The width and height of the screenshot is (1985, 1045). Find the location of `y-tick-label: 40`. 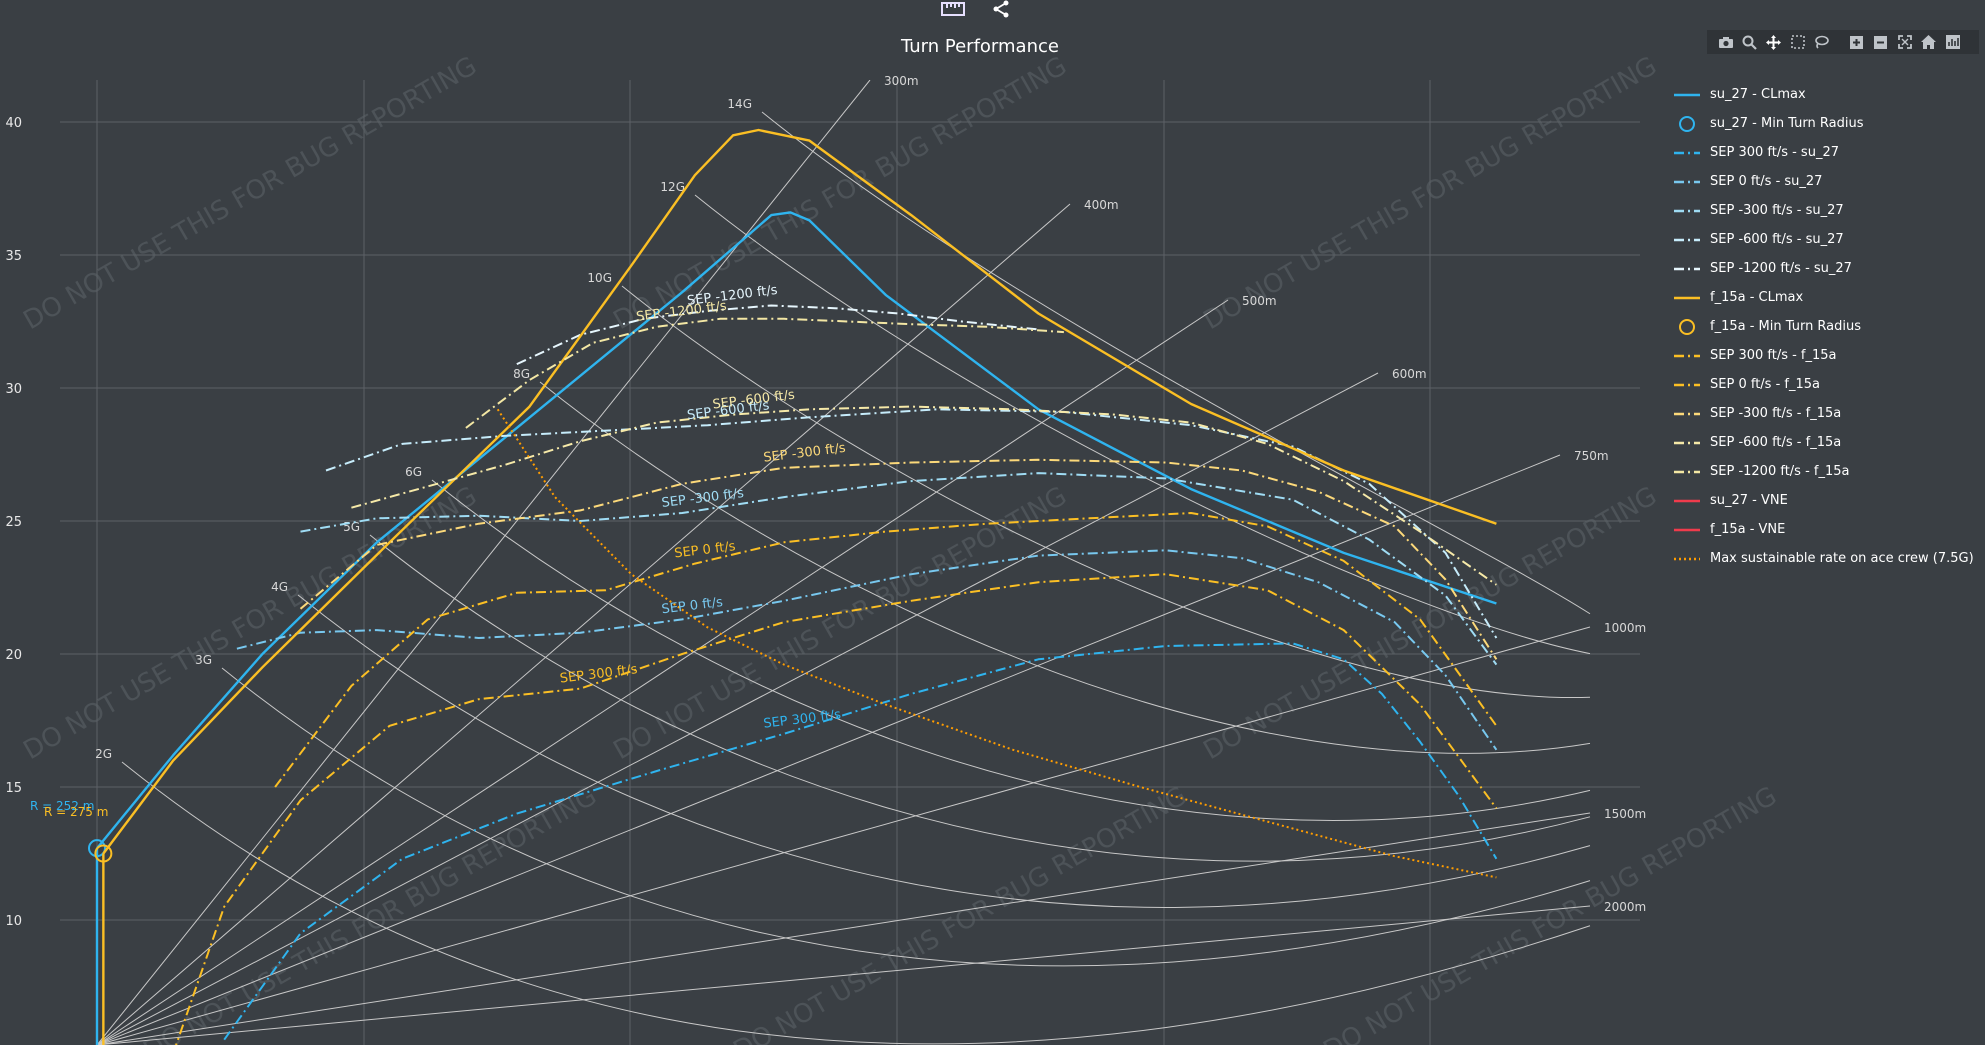

y-tick-label: 40 is located at coordinates (13, 123).